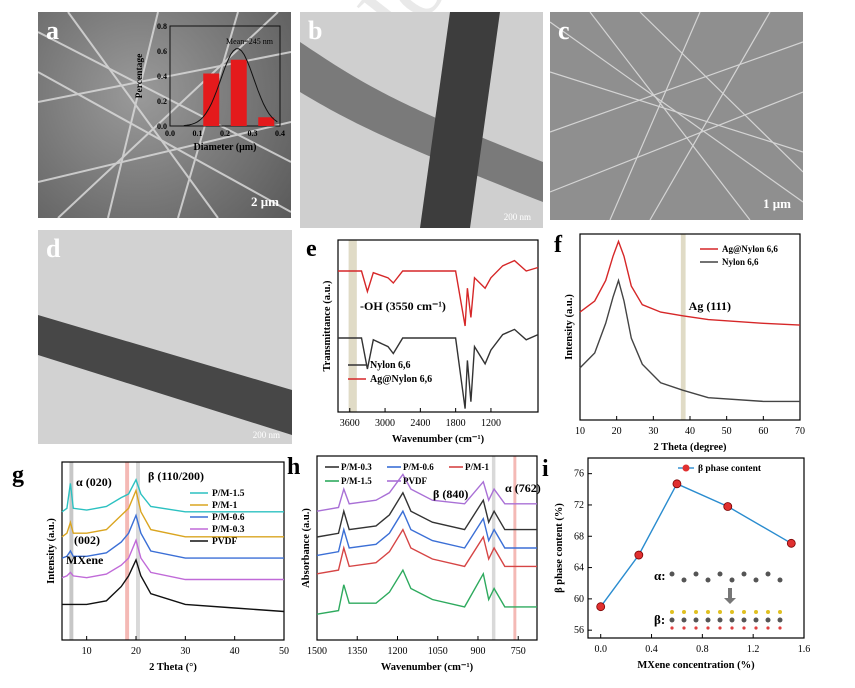  What do you see at coordinates (579, 505) in the screenshot?
I see `y-tick-label-4: 72` at bounding box center [579, 505].